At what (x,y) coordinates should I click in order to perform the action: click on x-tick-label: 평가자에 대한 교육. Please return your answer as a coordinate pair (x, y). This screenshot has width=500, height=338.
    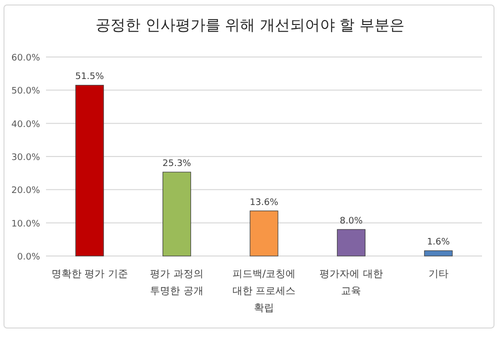
    Looking at the image, I should click on (351, 283).